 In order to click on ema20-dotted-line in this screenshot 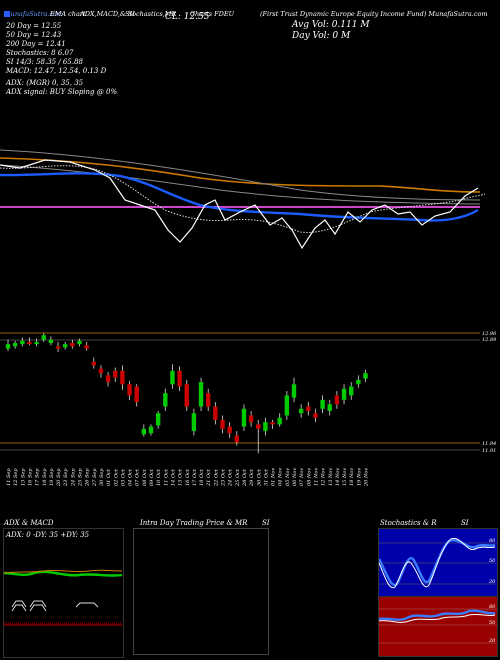, I will do `click(243, 199)`.